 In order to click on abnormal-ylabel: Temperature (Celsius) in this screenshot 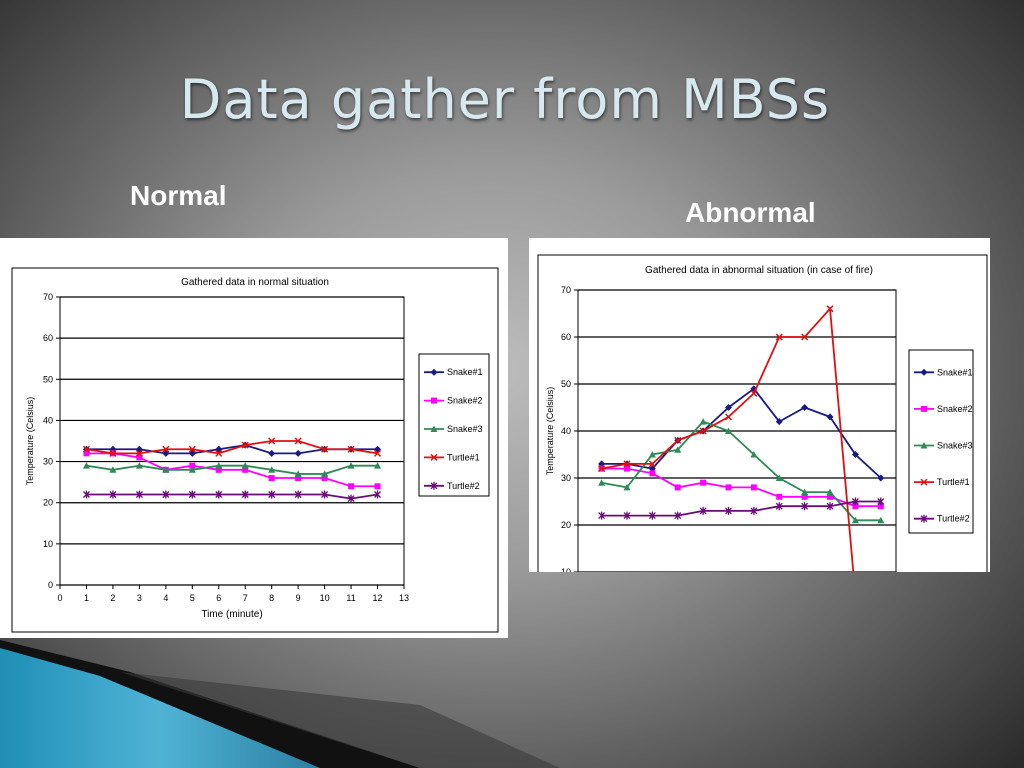, I will do `click(550, 431)`.